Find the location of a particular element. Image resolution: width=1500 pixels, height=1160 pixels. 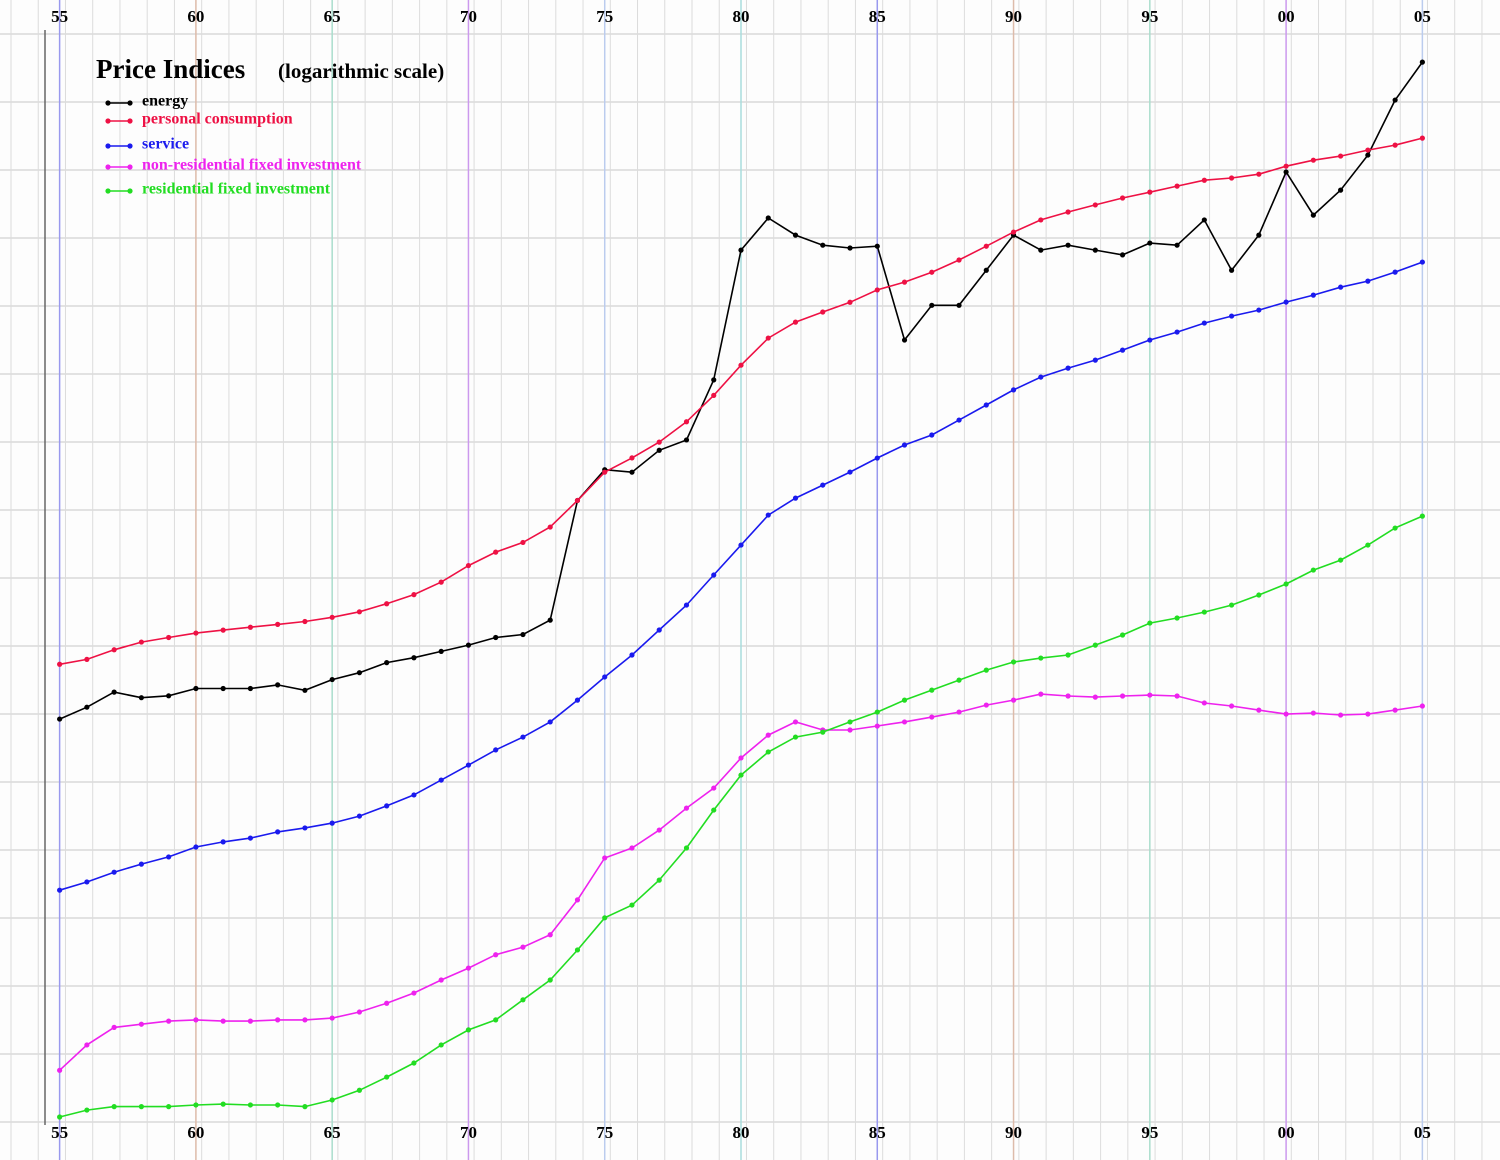

x-tick-label: 00 is located at coordinates (1286, 1132).